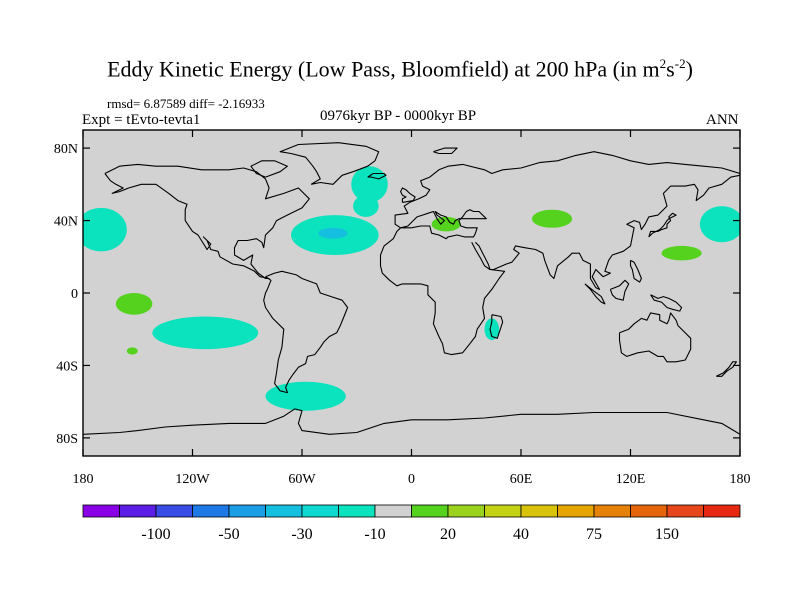 This screenshot has height=600, width=800. Describe the element at coordinates (521, 534) in the screenshot. I see `colorbar-label: 40` at that location.